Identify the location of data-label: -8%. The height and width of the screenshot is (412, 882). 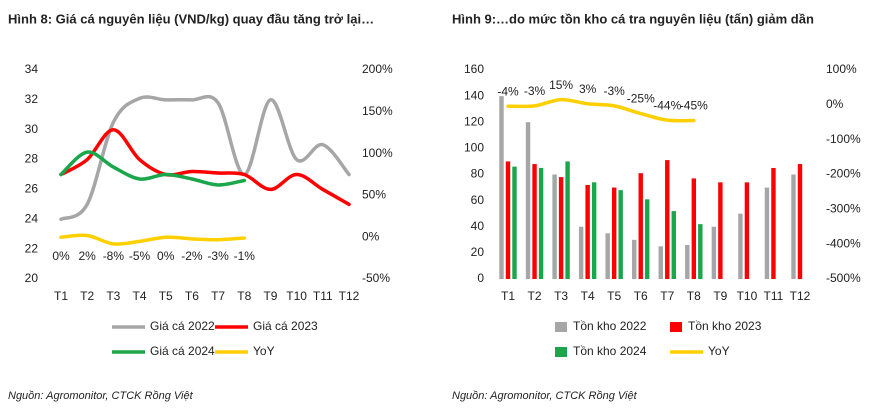
(114, 256).